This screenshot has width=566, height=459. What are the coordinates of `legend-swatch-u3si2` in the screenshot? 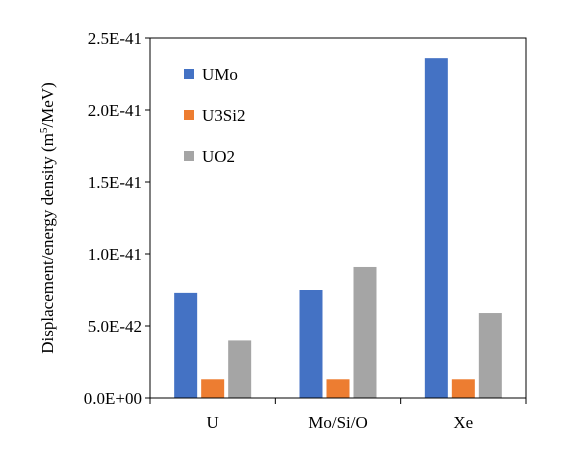 It's located at (189, 115).